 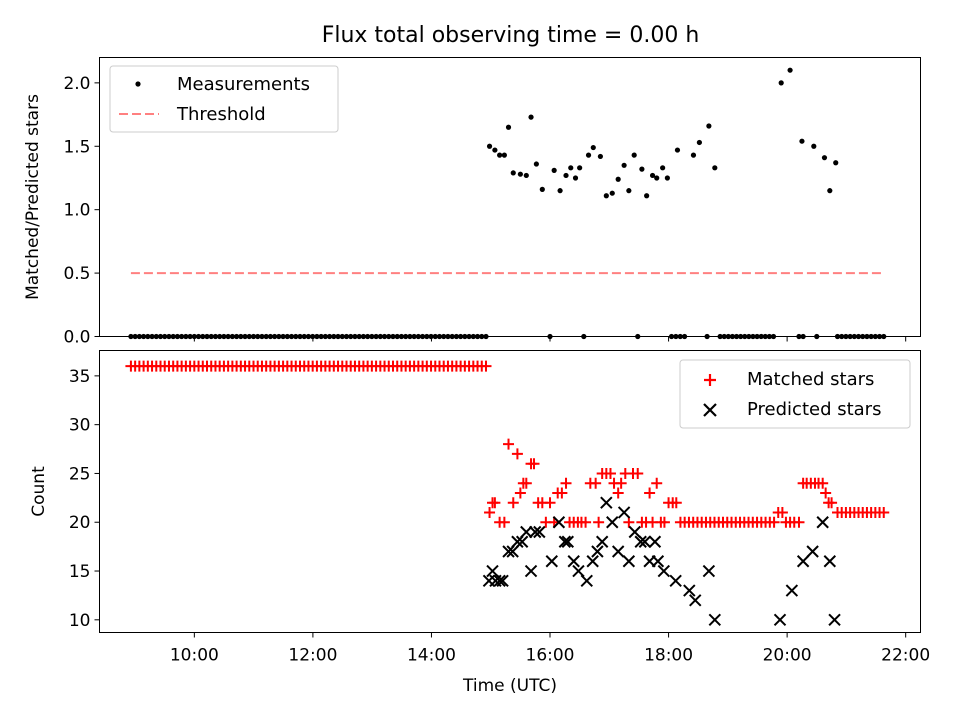 What do you see at coordinates (550, 649) in the screenshot?
I see `bottom-x-ticks: 10:00 12:00 14:00 16:00 18:00 20:00 22:00` at bounding box center [550, 649].